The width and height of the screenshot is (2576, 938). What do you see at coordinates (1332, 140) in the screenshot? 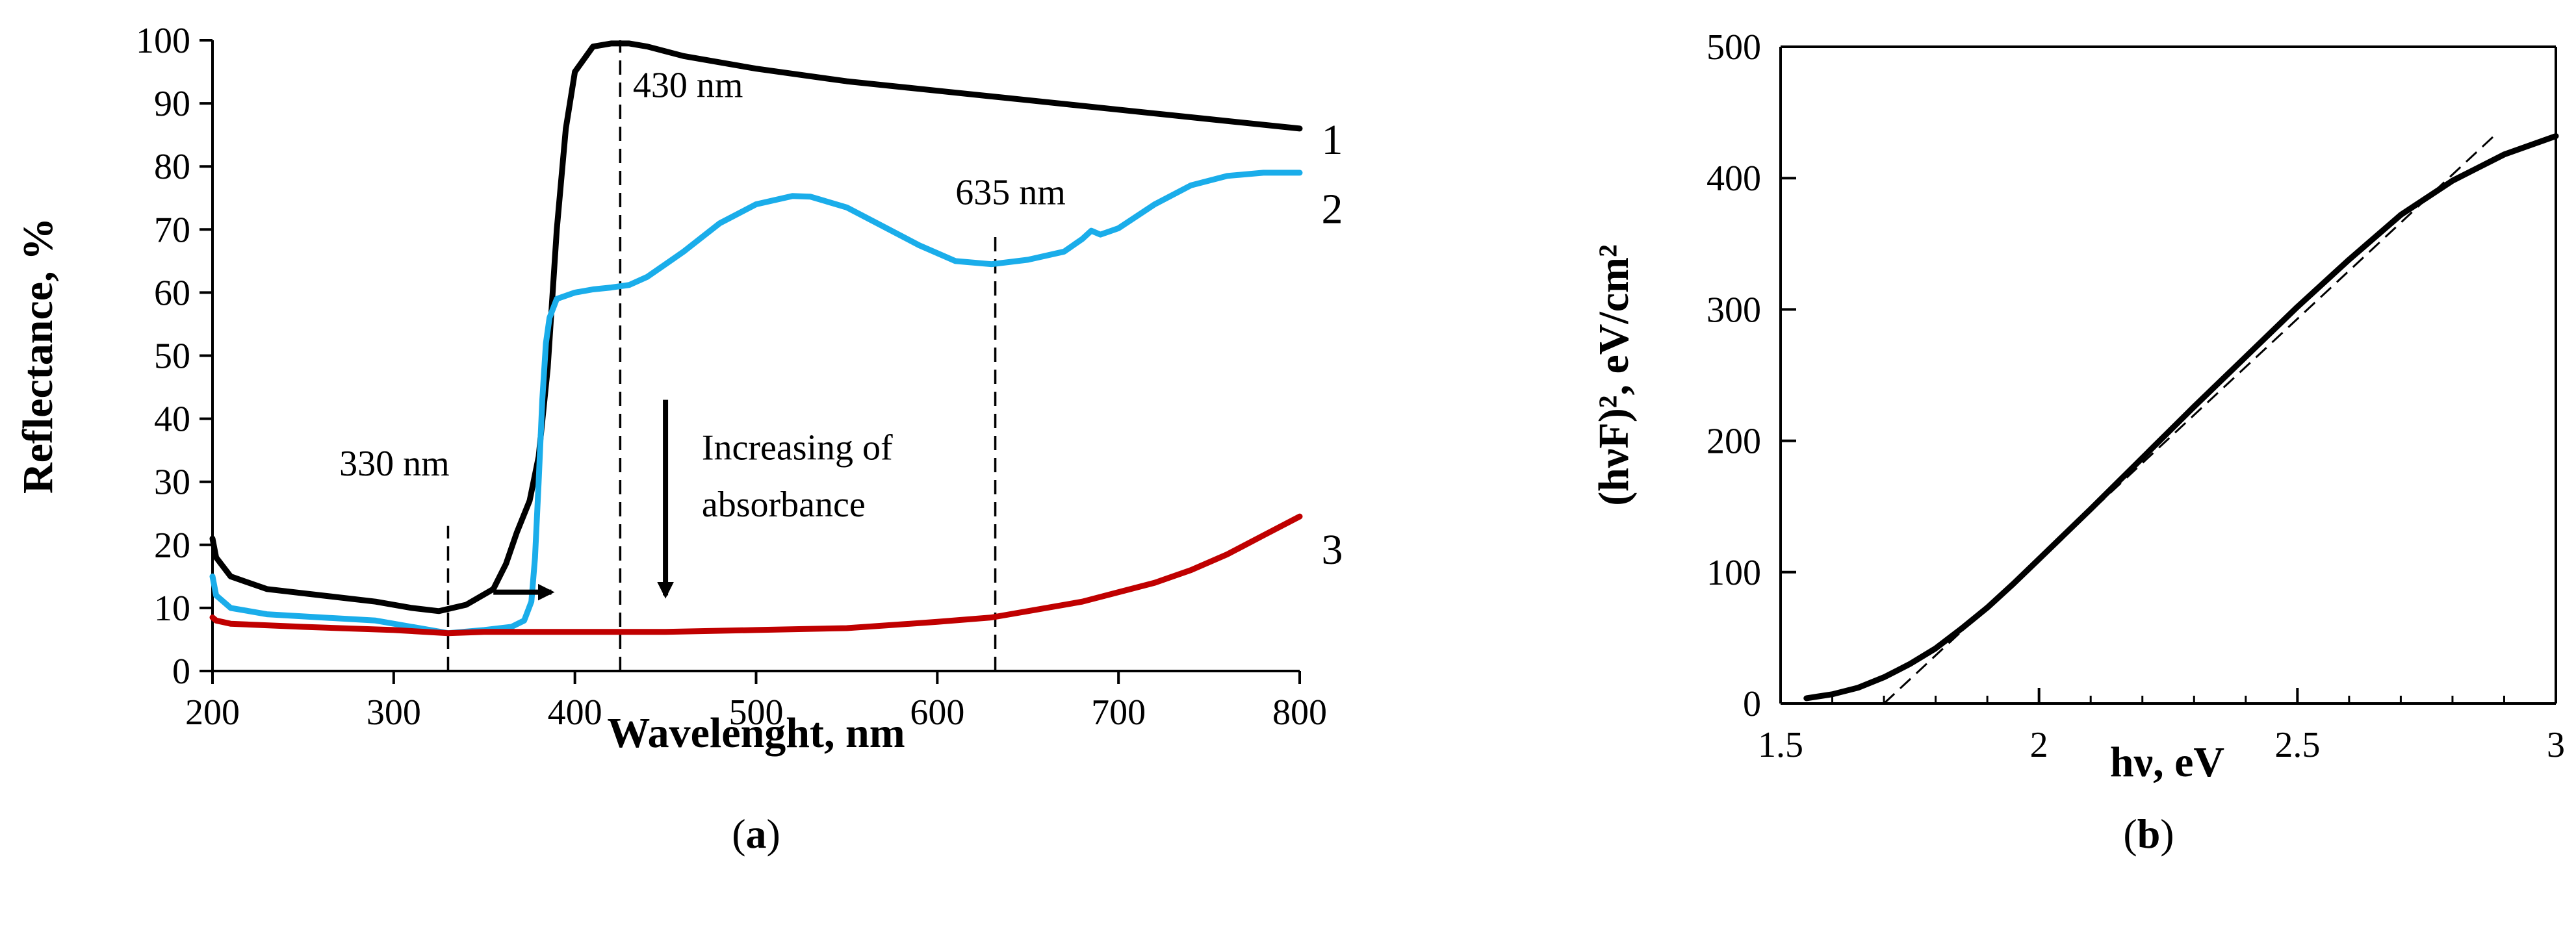
I see `curve-label: 1` at bounding box center [1332, 140].